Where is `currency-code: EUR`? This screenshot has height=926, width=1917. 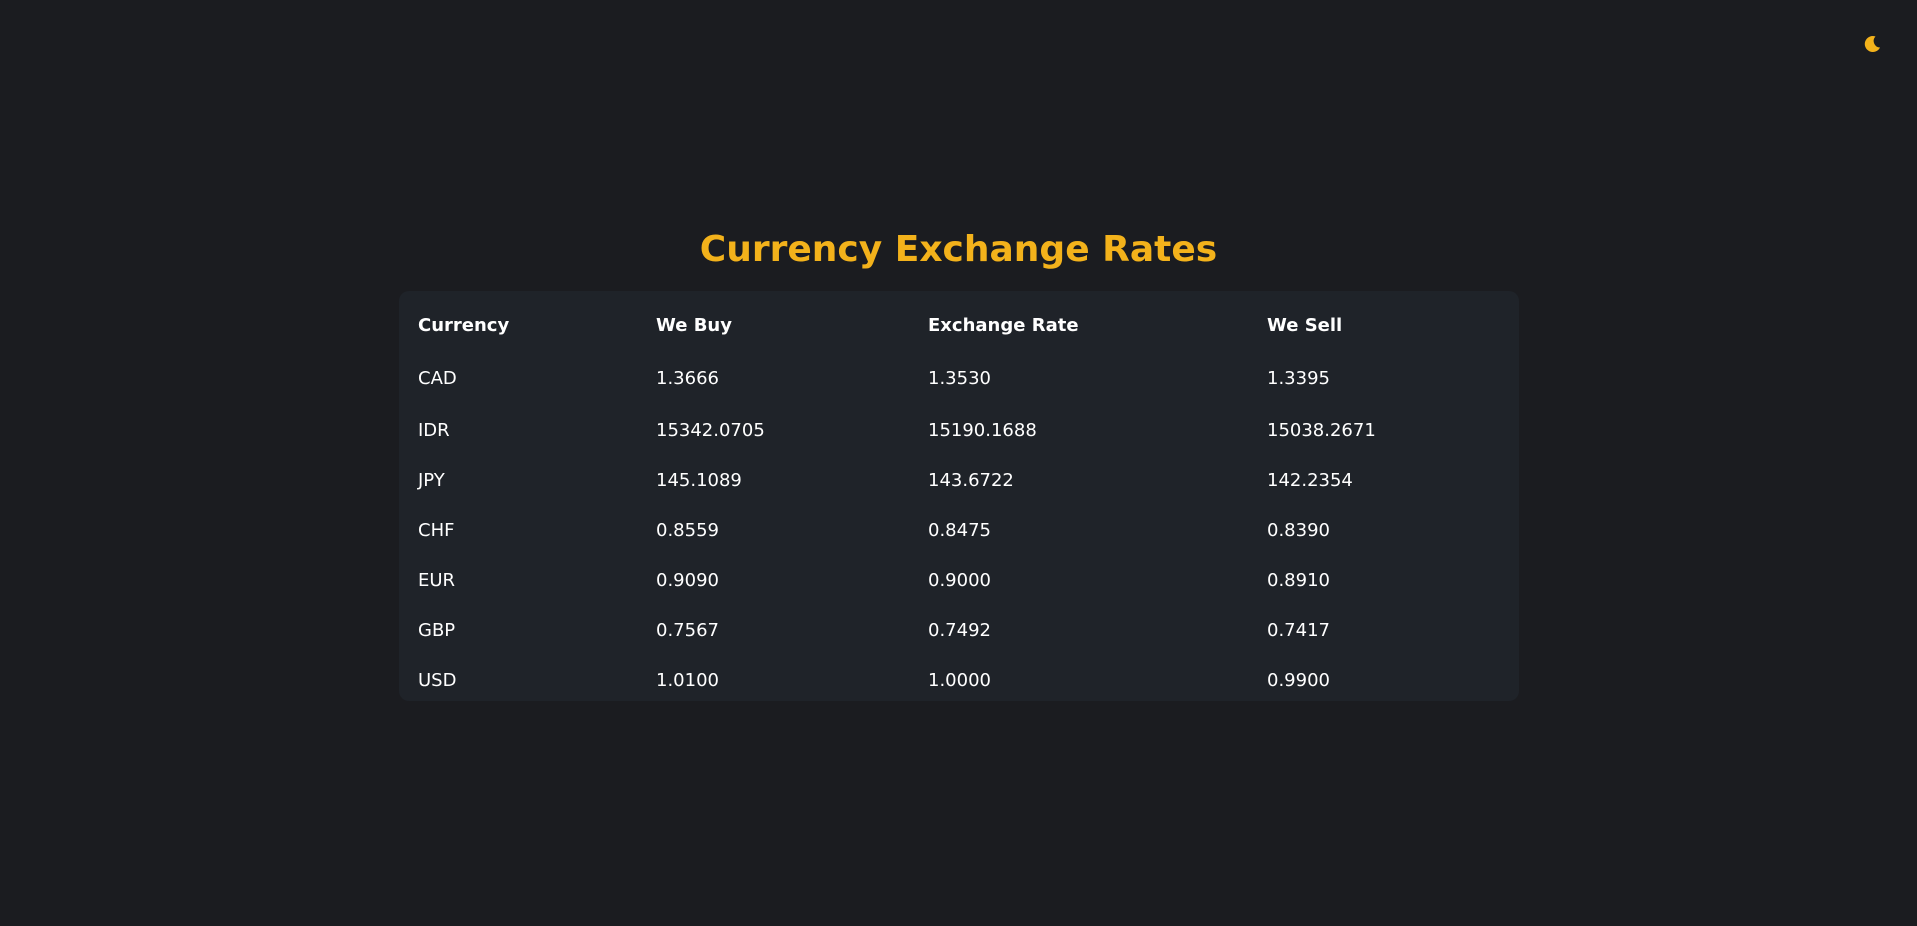
currency-code: EUR is located at coordinates (437, 580).